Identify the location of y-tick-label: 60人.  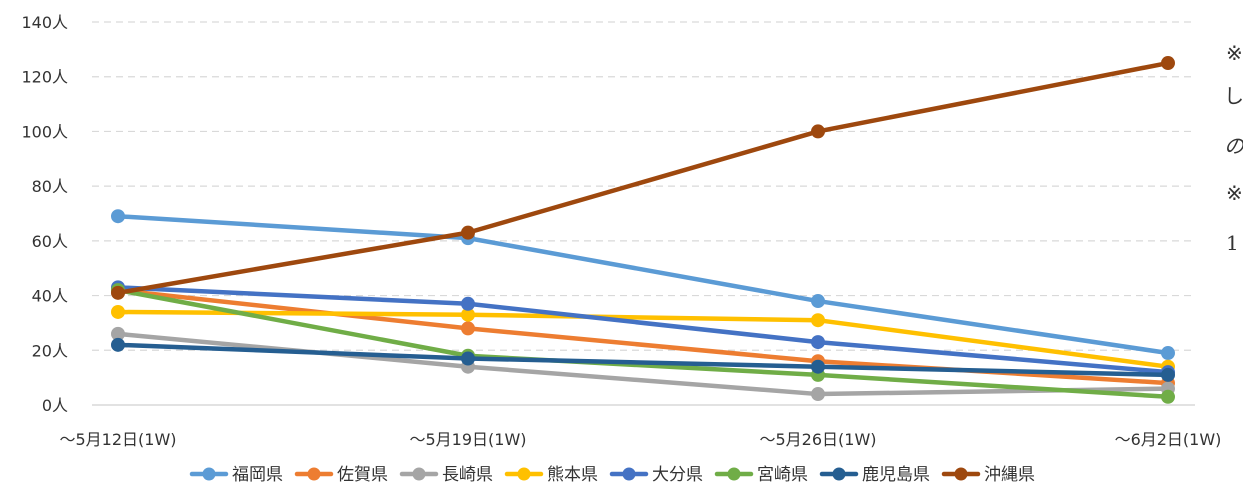
(50, 241).